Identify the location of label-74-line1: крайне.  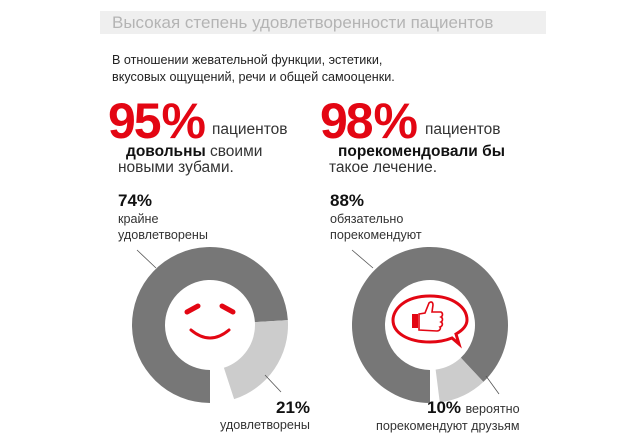
(138, 219).